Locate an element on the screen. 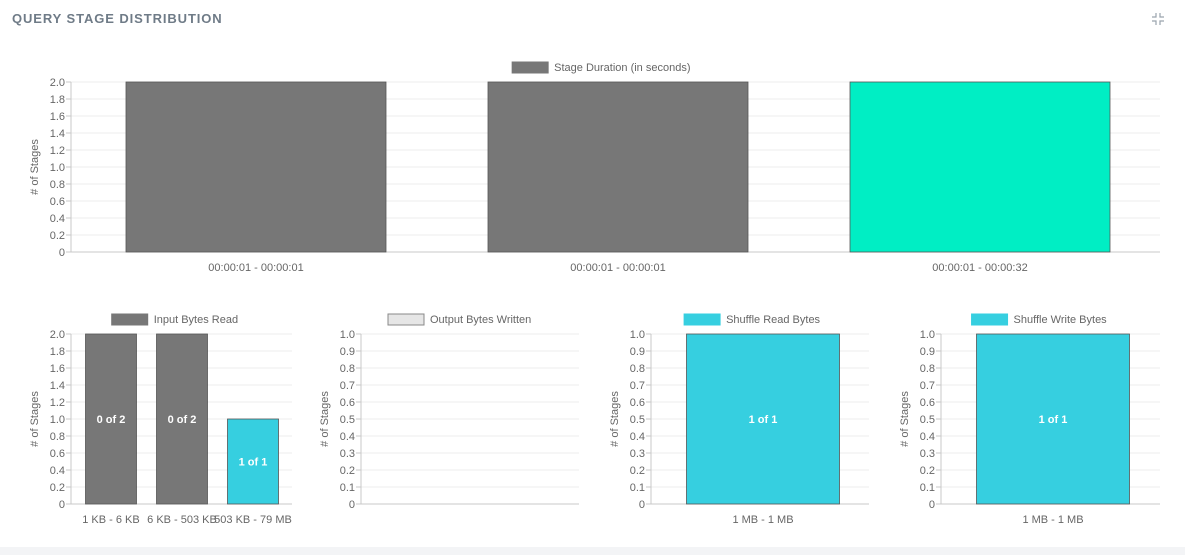 The width and height of the screenshot is (1185, 555). legend-label: Output Bytes Written is located at coordinates (480, 320).